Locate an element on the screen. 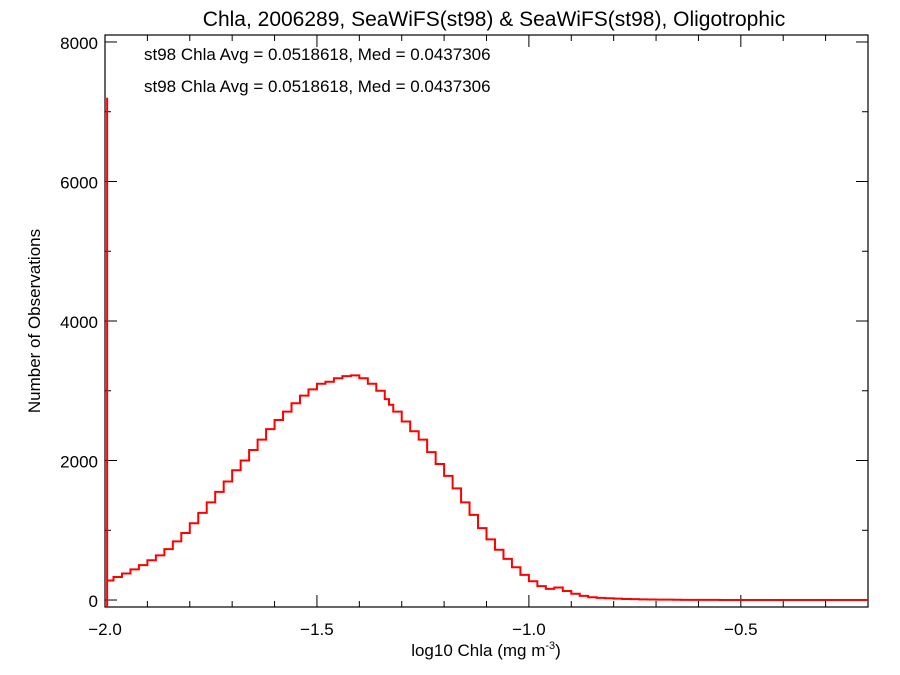  y-tick-label: 6000 is located at coordinates (79, 182).